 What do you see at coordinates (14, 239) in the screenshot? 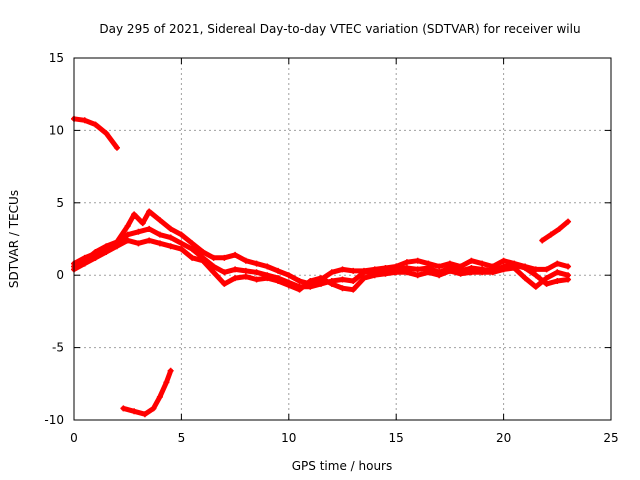
I see `y-axis-label: SDTVAR / TECUs` at bounding box center [14, 239].